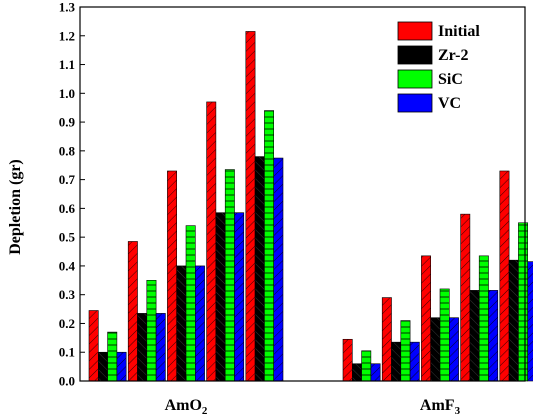 This screenshot has height=419, width=533. What do you see at coordinates (67, 352) in the screenshot?
I see `y-tick-label: 0.1` at bounding box center [67, 352].